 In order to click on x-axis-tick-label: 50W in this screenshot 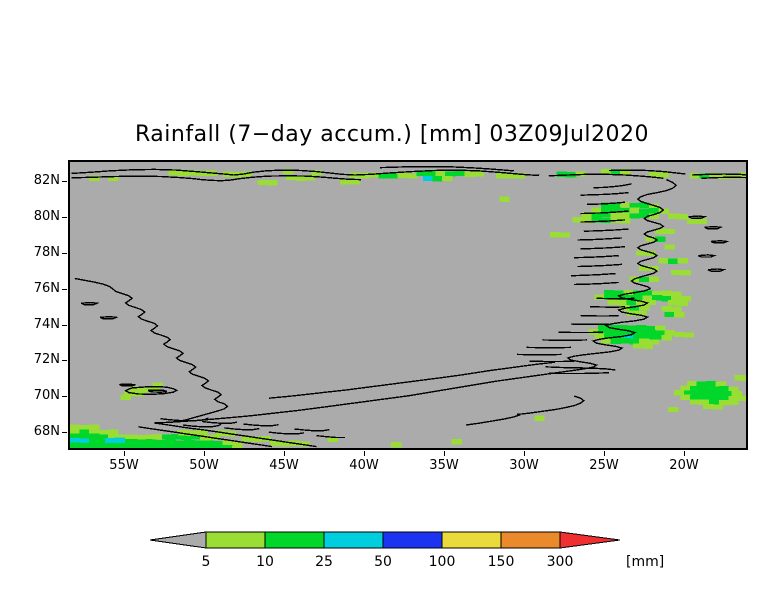, I will do `click(204, 465)`.